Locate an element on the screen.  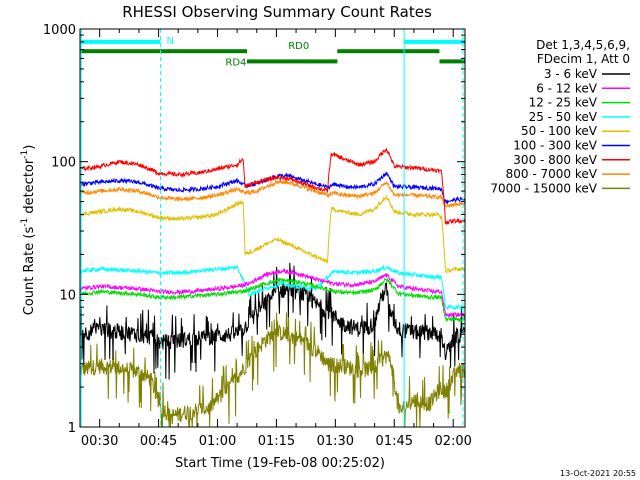
y-tick-label: 100 is located at coordinates (63, 163).